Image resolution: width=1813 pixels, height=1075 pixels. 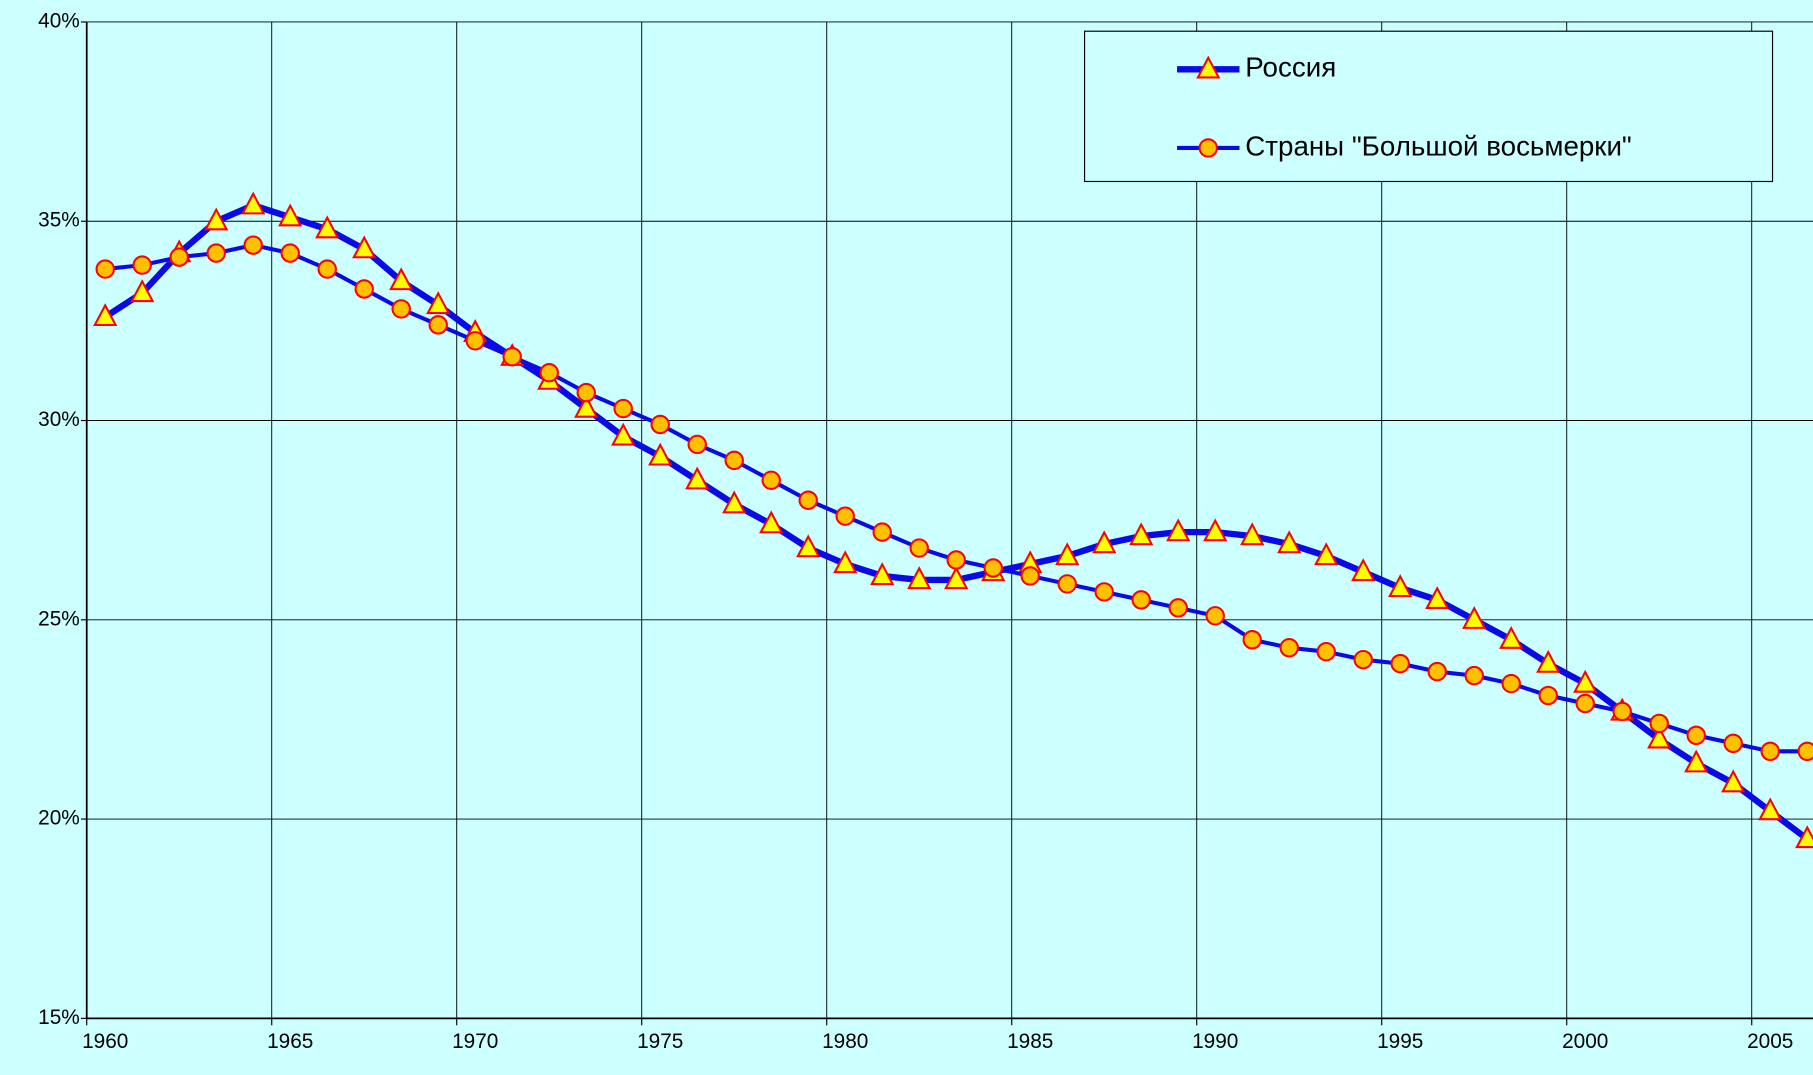 What do you see at coordinates (660, 1041) in the screenshot?
I see `x-tick-label: 1975` at bounding box center [660, 1041].